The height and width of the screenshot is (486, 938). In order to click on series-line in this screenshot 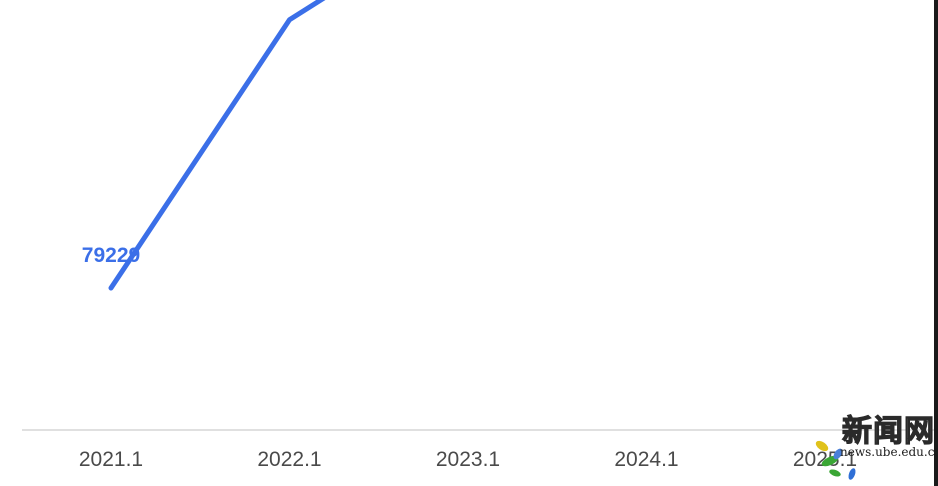, I will do `click(217, 145)`.